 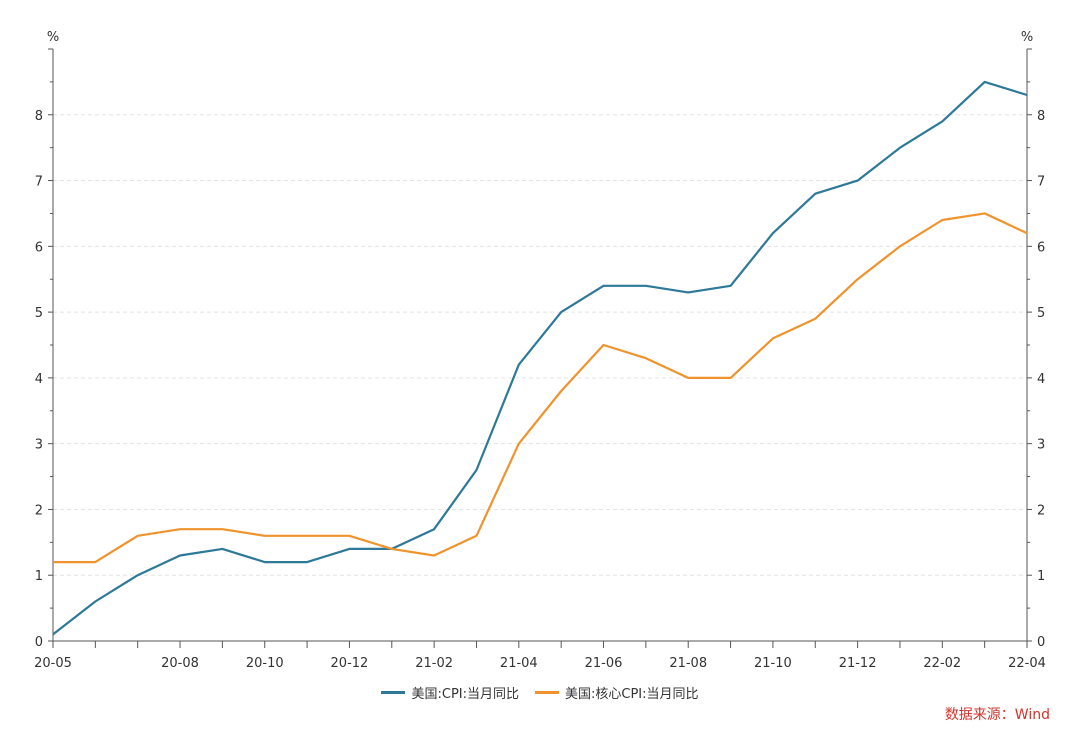 I want to click on x-tick-label: 21-06, so click(x=604, y=663).